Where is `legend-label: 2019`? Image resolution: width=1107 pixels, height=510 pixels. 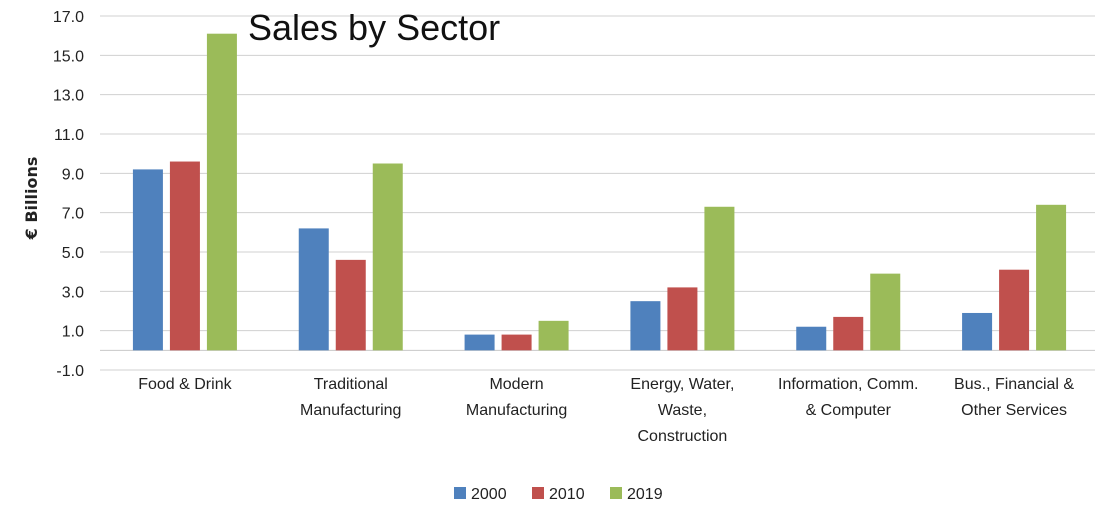 legend-label: 2019 is located at coordinates (645, 494).